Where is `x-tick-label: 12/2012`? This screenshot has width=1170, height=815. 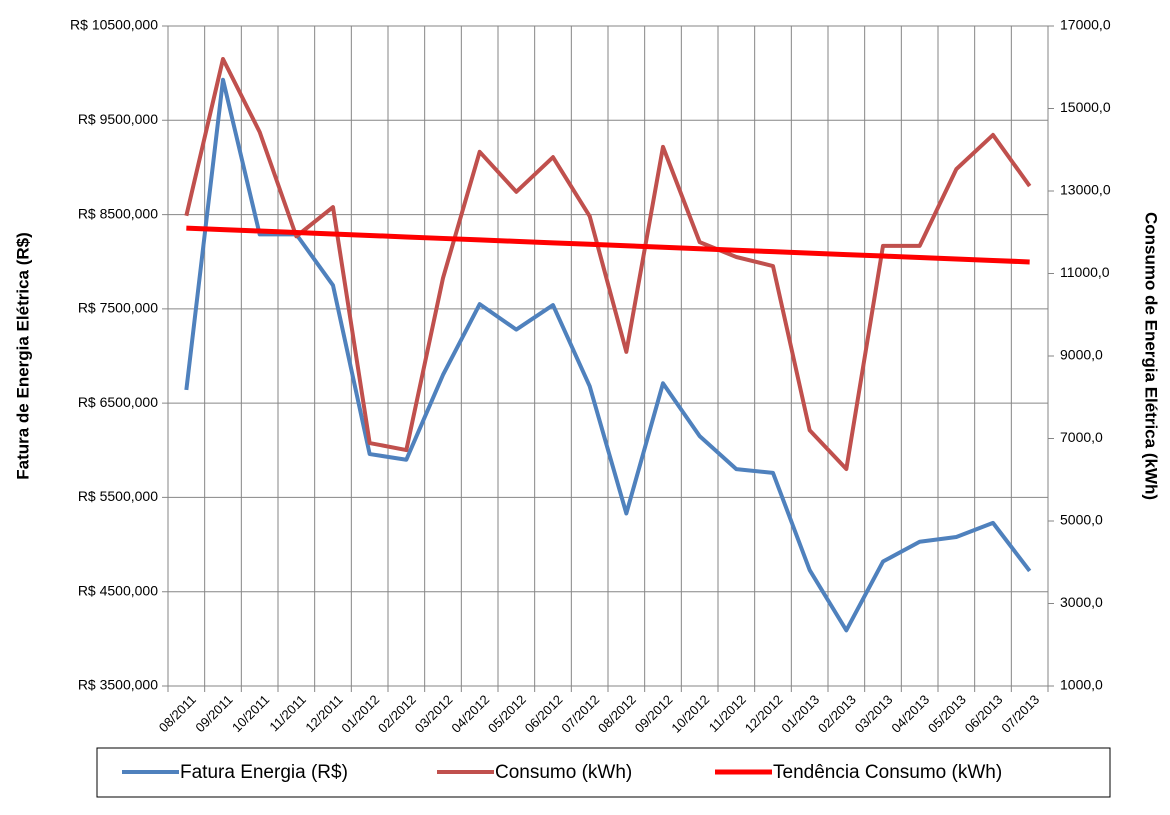 x-tick-label: 12/2012 is located at coordinates (764, 714).